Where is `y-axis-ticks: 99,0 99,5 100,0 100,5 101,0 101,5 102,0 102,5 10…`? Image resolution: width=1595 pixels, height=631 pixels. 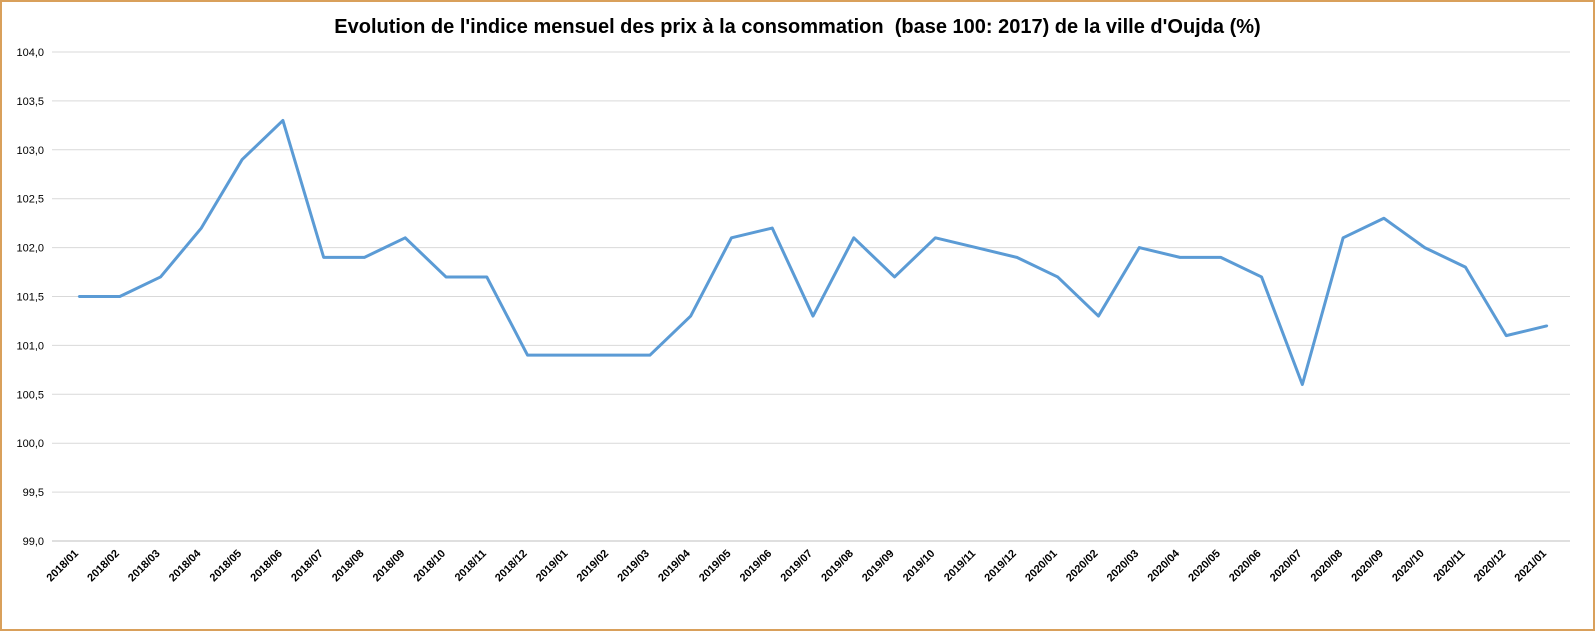 y-axis-ticks: 99,0 99,5 100,0 100,5 101,0 101,5 102,0 102,5 10… is located at coordinates (30, 297).